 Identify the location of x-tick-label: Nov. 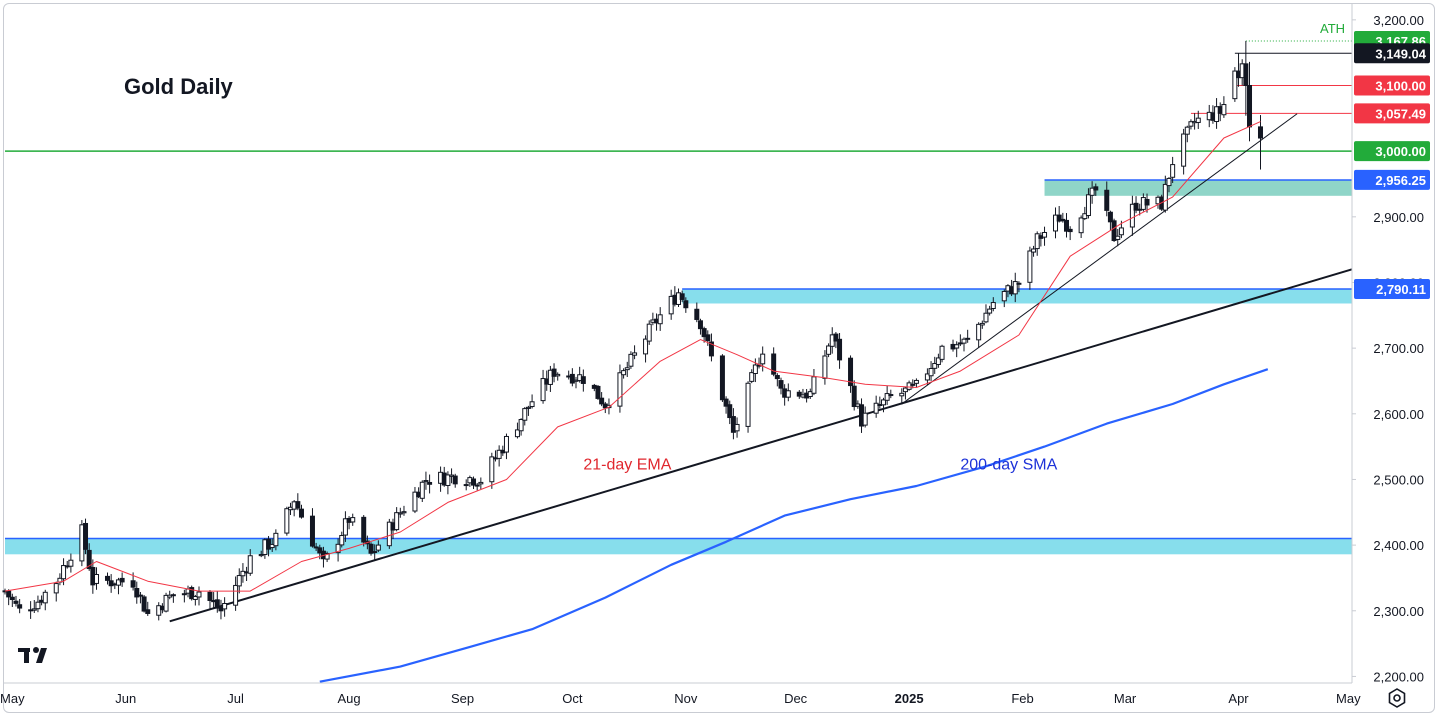
(686, 698).